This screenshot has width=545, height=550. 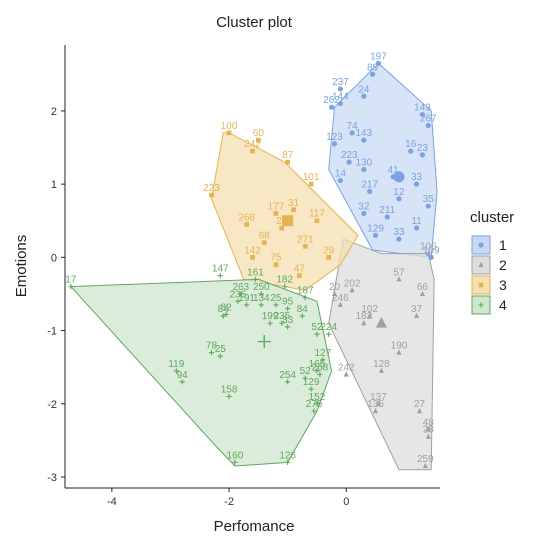 I want to click on point-label: 89, so click(x=373, y=67).